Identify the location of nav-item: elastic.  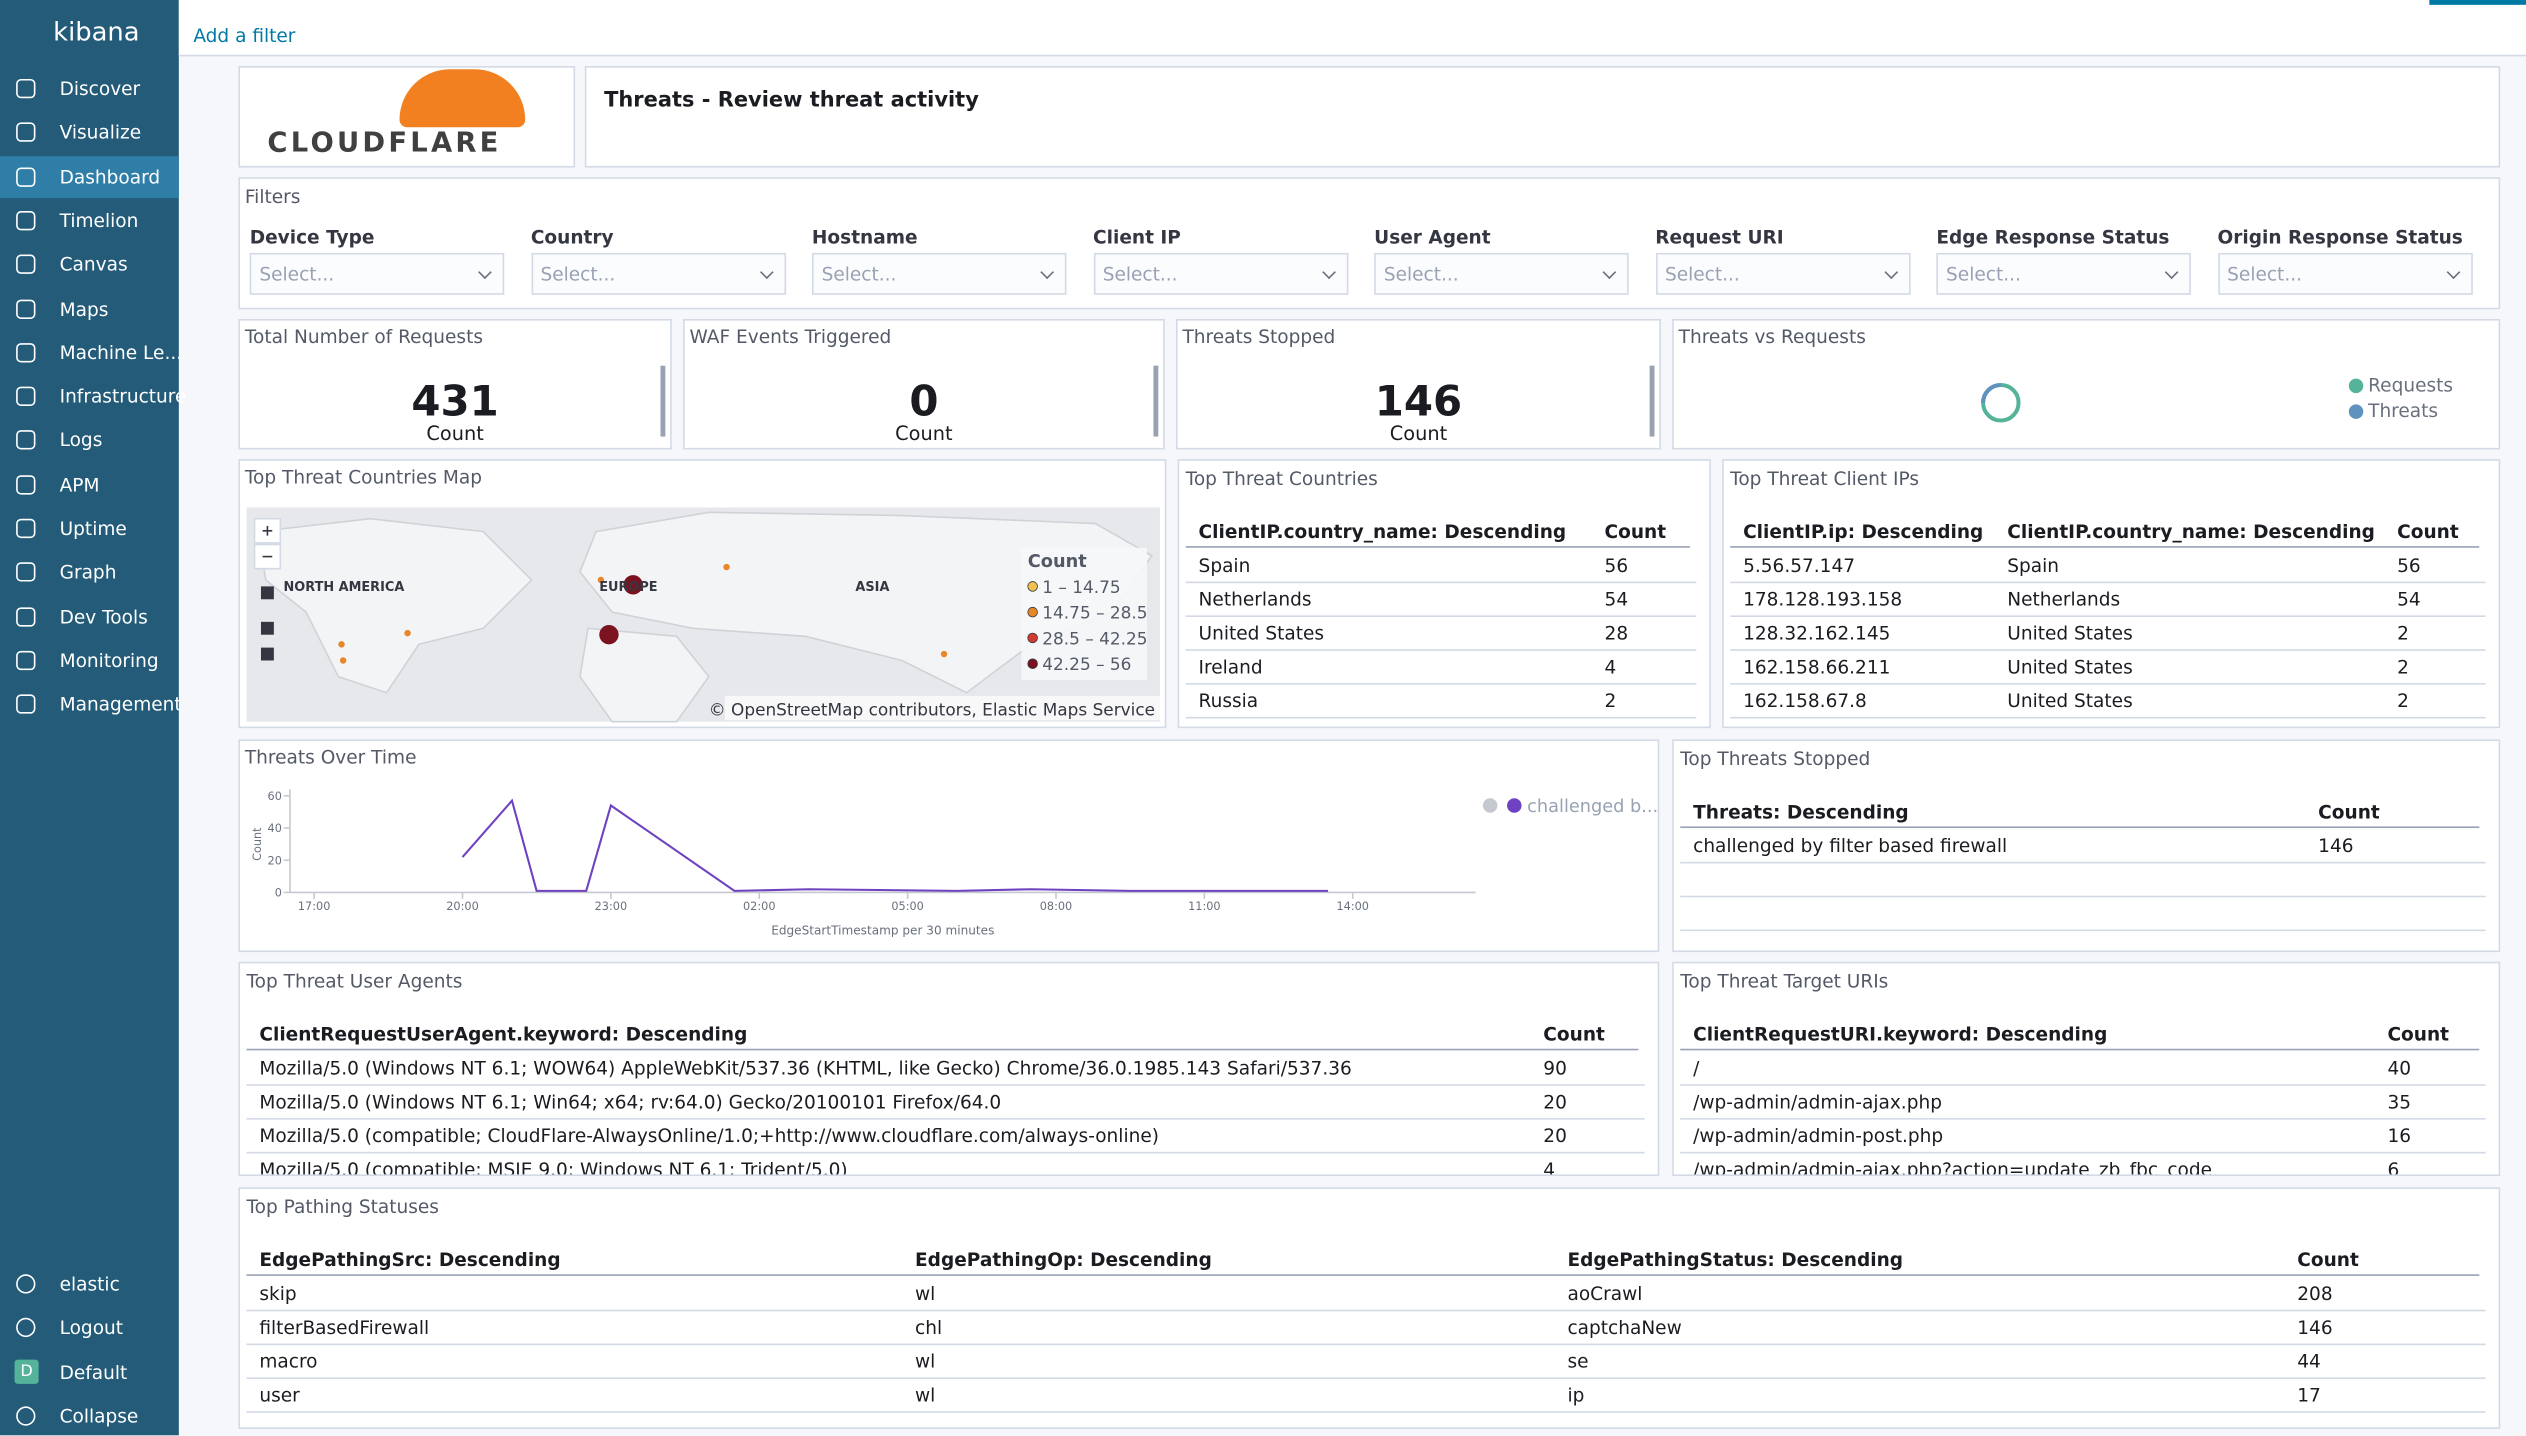
(89, 1284).